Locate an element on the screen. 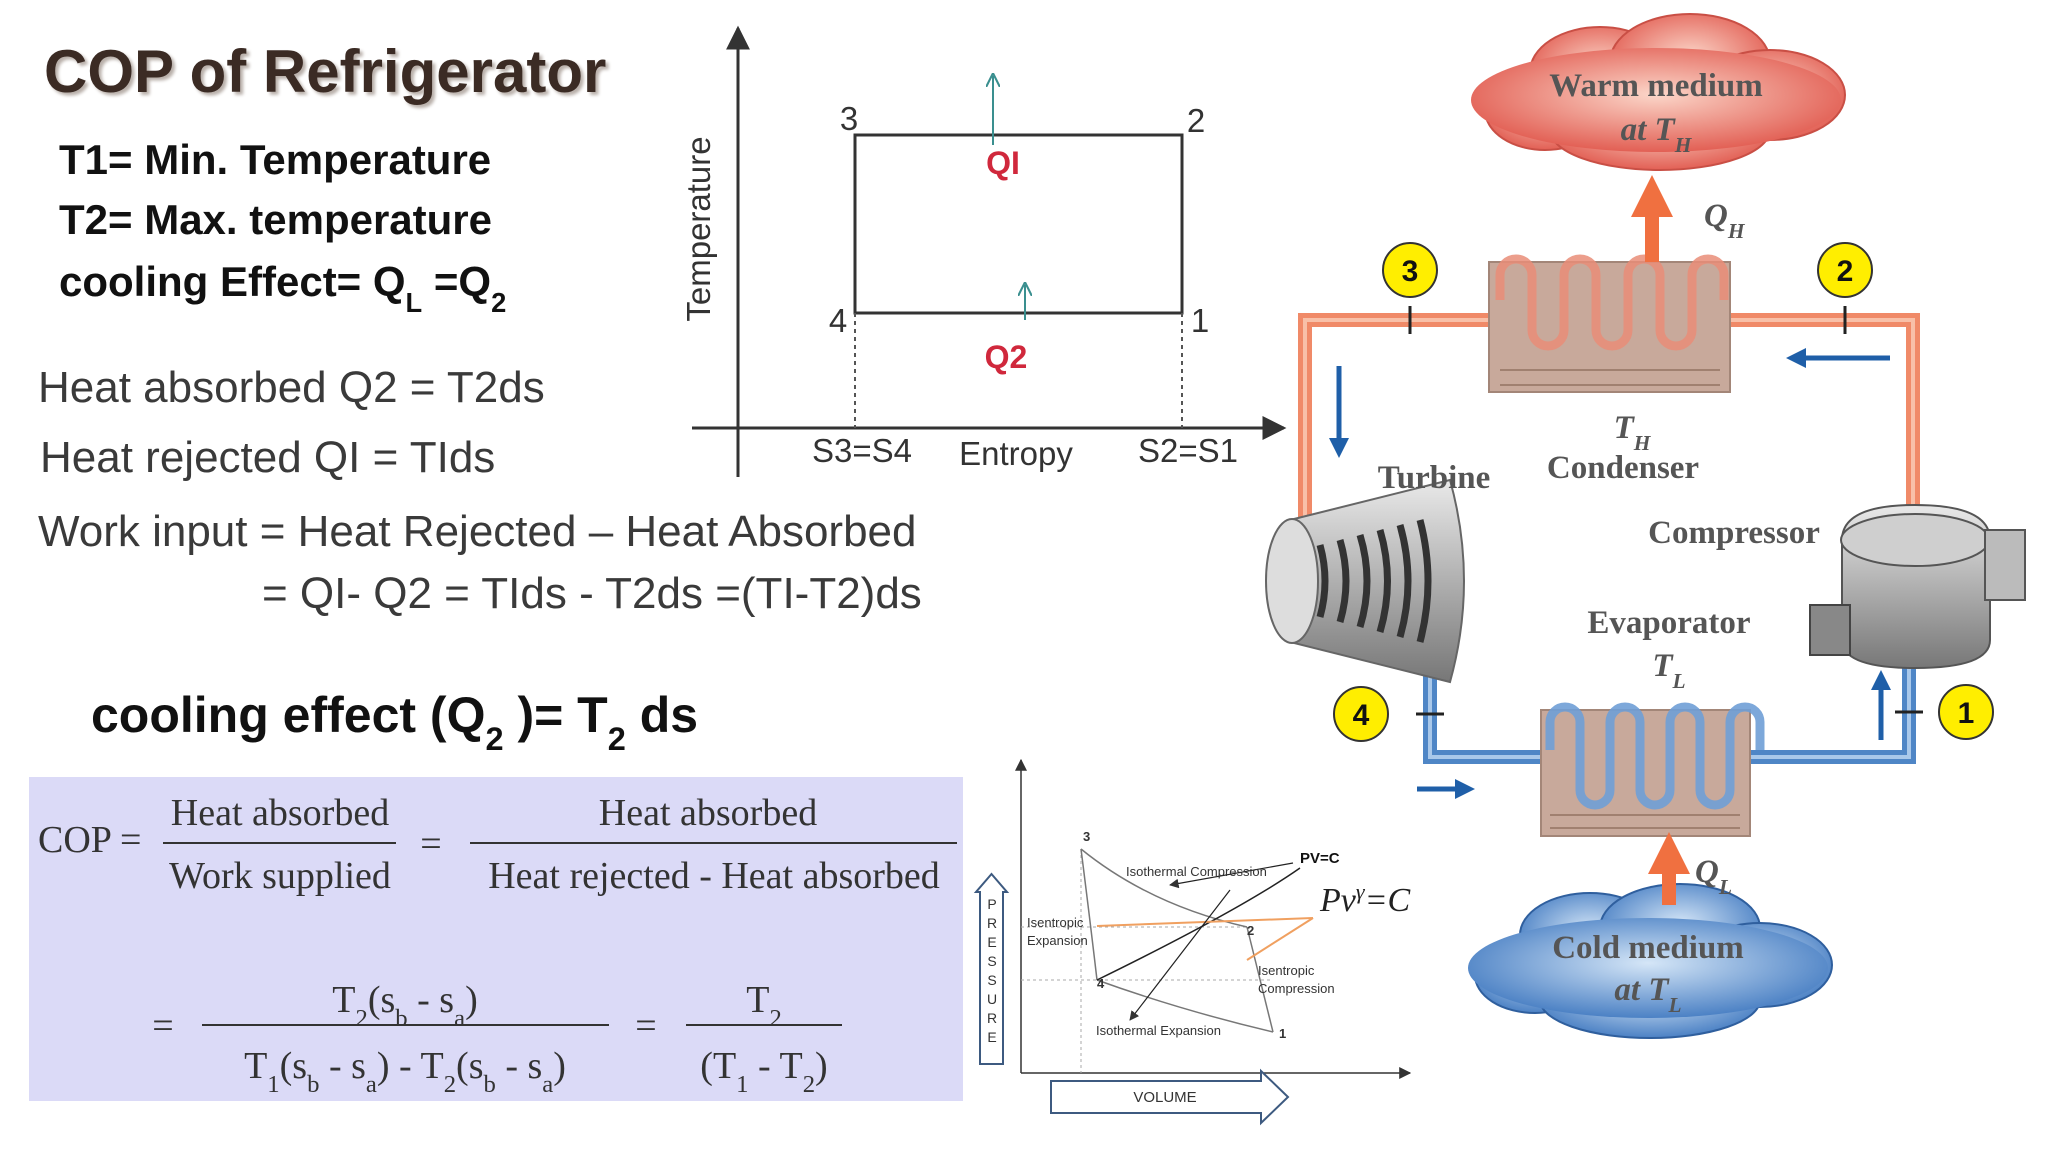 The width and height of the screenshot is (2048, 1152). formula-text: Heat rejected - Heat absorbed is located at coordinates (714, 876).